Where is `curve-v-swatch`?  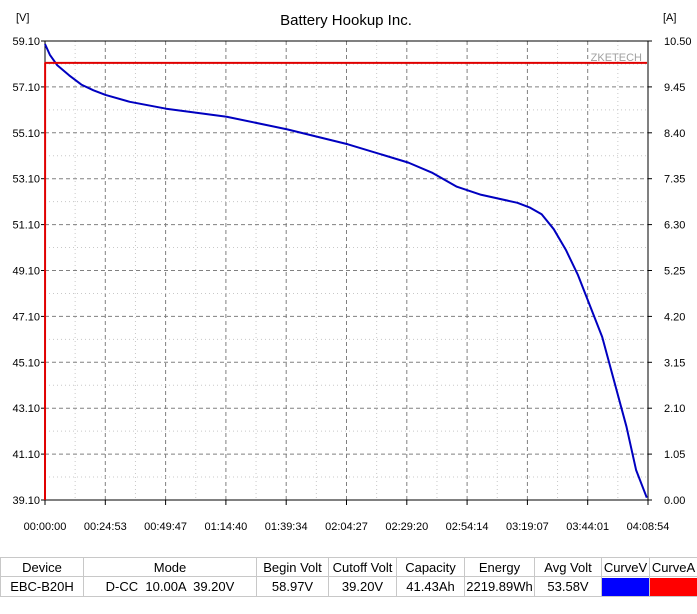 curve-v-swatch is located at coordinates (625, 586).